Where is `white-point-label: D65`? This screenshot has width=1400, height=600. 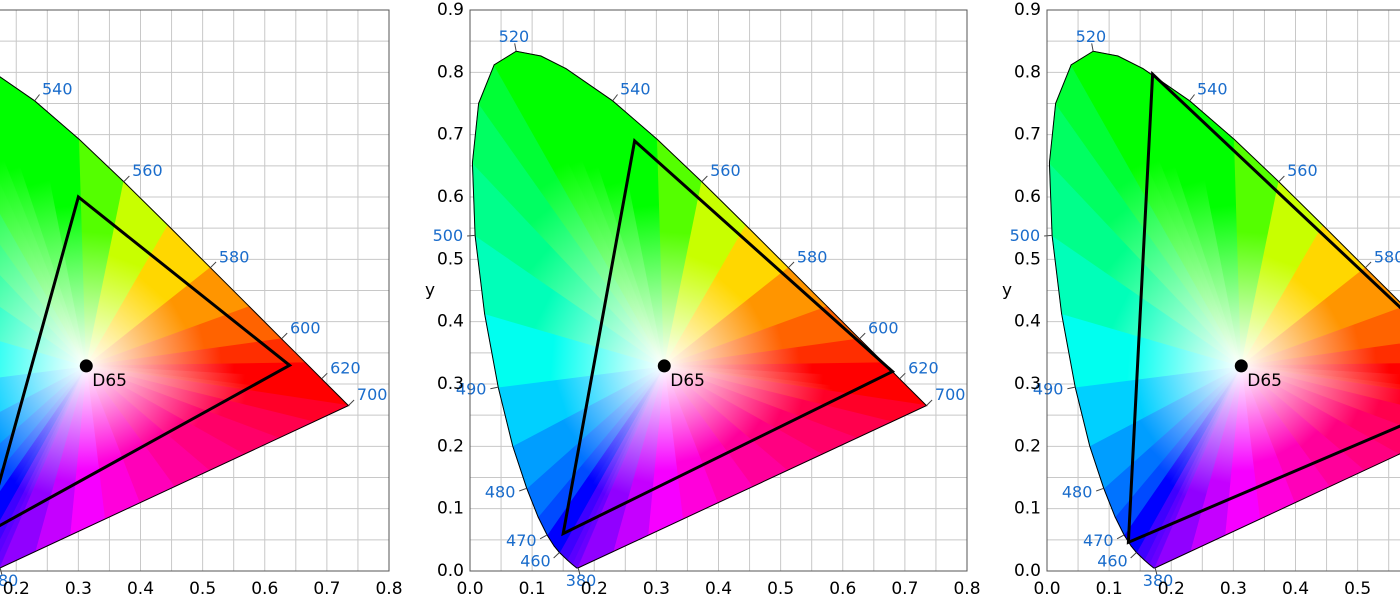
white-point-label: D65 is located at coordinates (109, 381).